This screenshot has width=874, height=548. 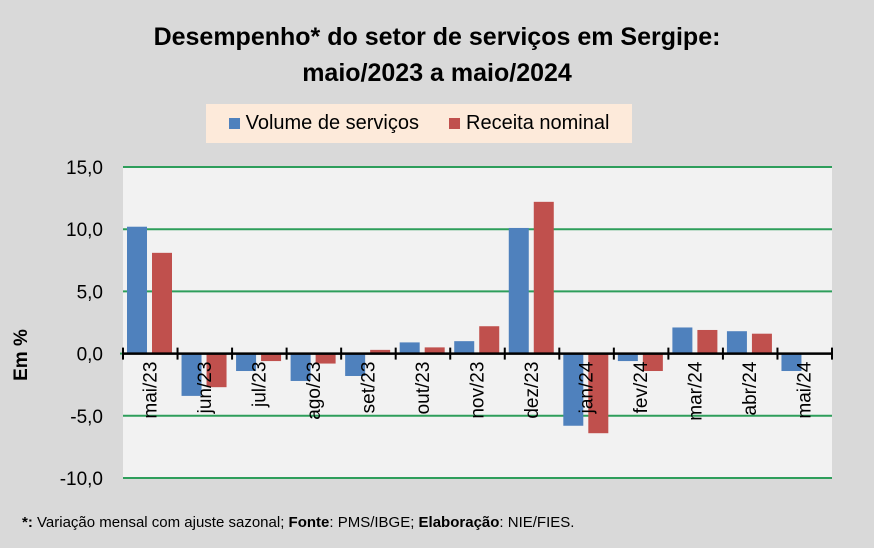 I want to click on legend-swatch-volume, so click(x=234, y=123).